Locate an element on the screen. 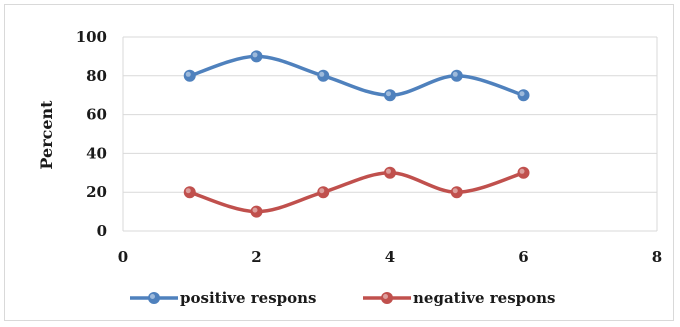 This screenshot has width=680, height=327. data-point-1-1-highlight is located at coordinates (188, 74).